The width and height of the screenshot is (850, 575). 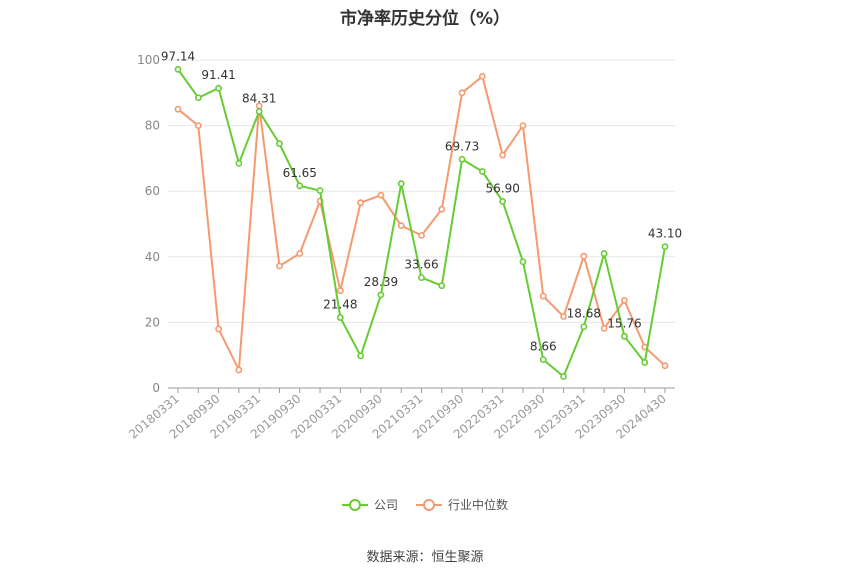 What do you see at coordinates (425, 557) in the screenshot?
I see `source-note: 数据来源：恒生聚源` at bounding box center [425, 557].